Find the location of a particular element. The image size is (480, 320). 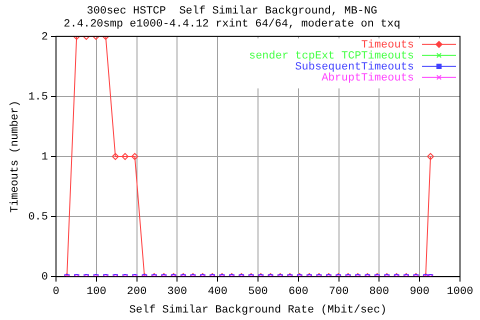

x-tick-label: 900 is located at coordinates (420, 292).